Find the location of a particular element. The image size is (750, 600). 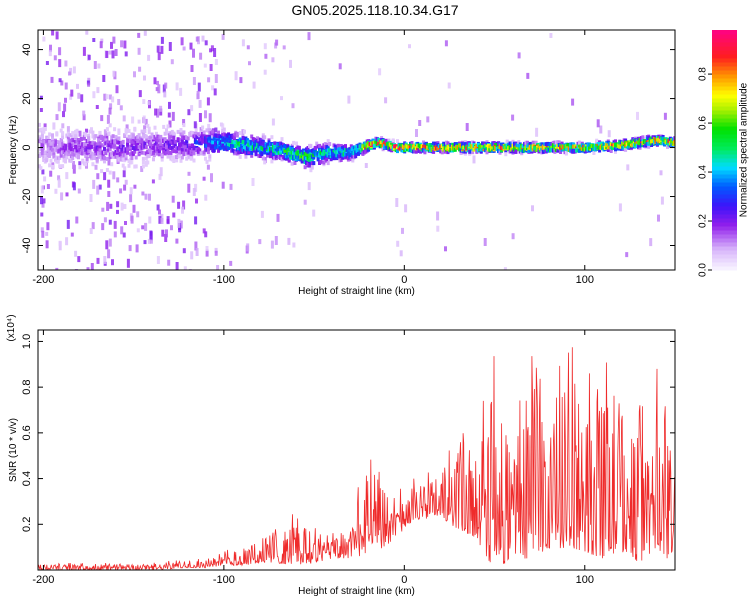

figure-title: GN05.2025.118.10.34.G17 is located at coordinates (375, 10).